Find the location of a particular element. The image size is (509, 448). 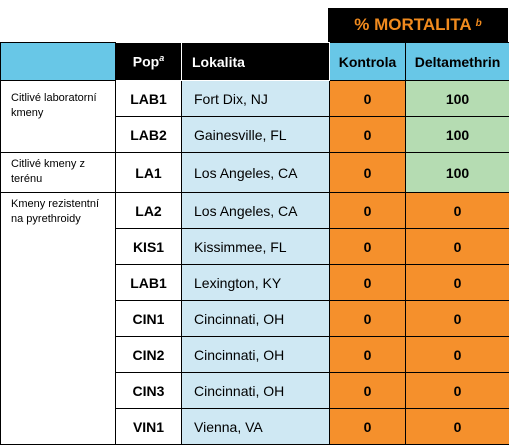

table-row: CIN2 Cincinnati, OH 0 0 is located at coordinates (255, 354).